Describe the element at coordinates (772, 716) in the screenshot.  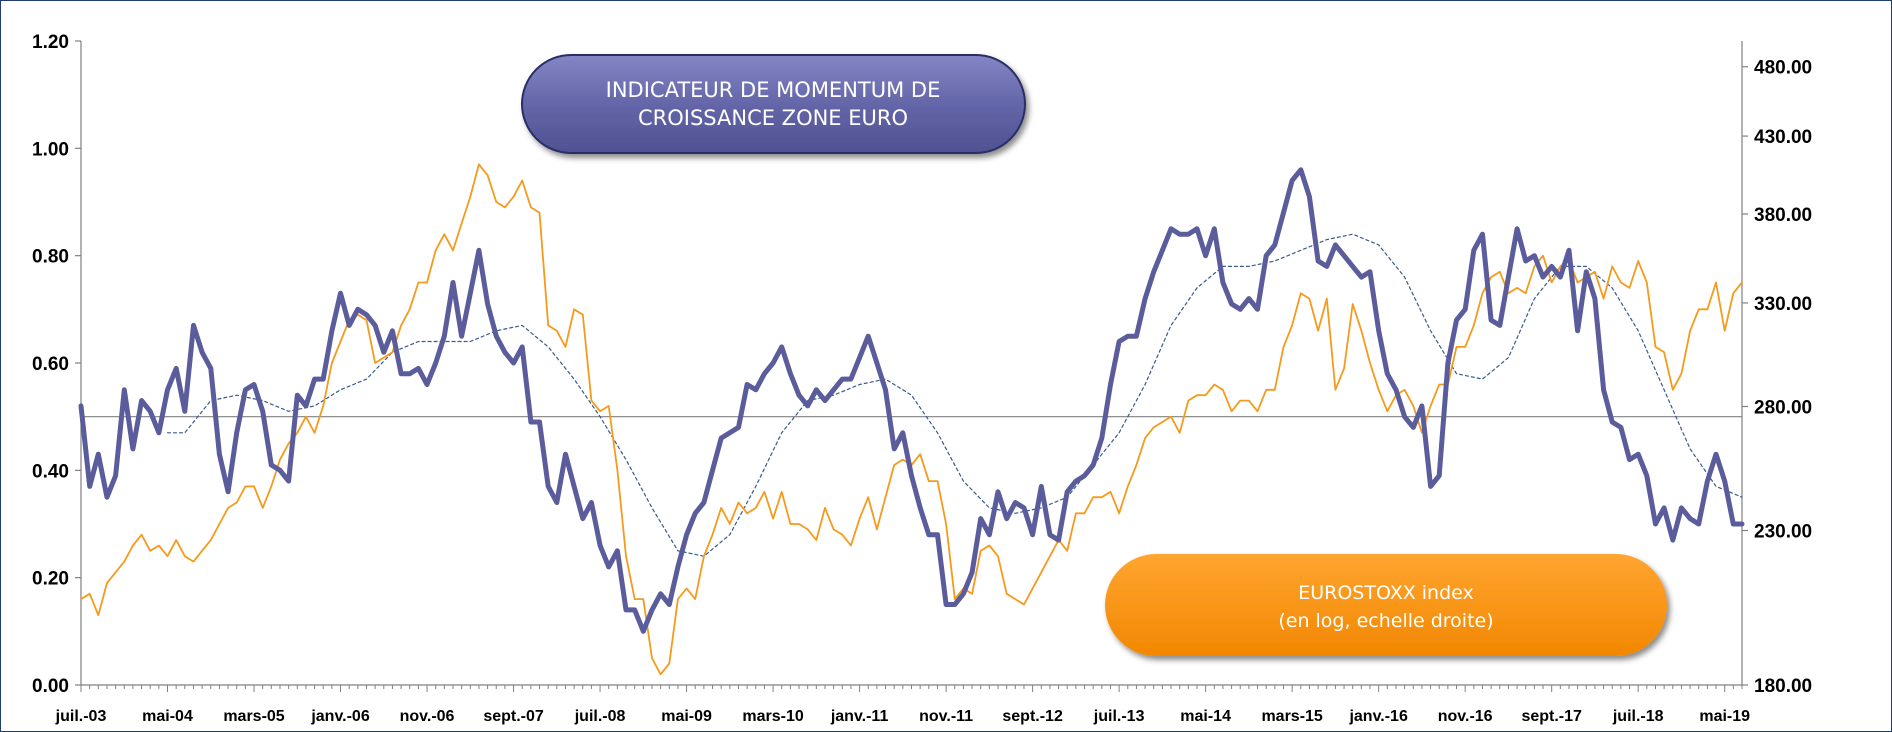
I see `x-tick-label: mars-10` at that location.